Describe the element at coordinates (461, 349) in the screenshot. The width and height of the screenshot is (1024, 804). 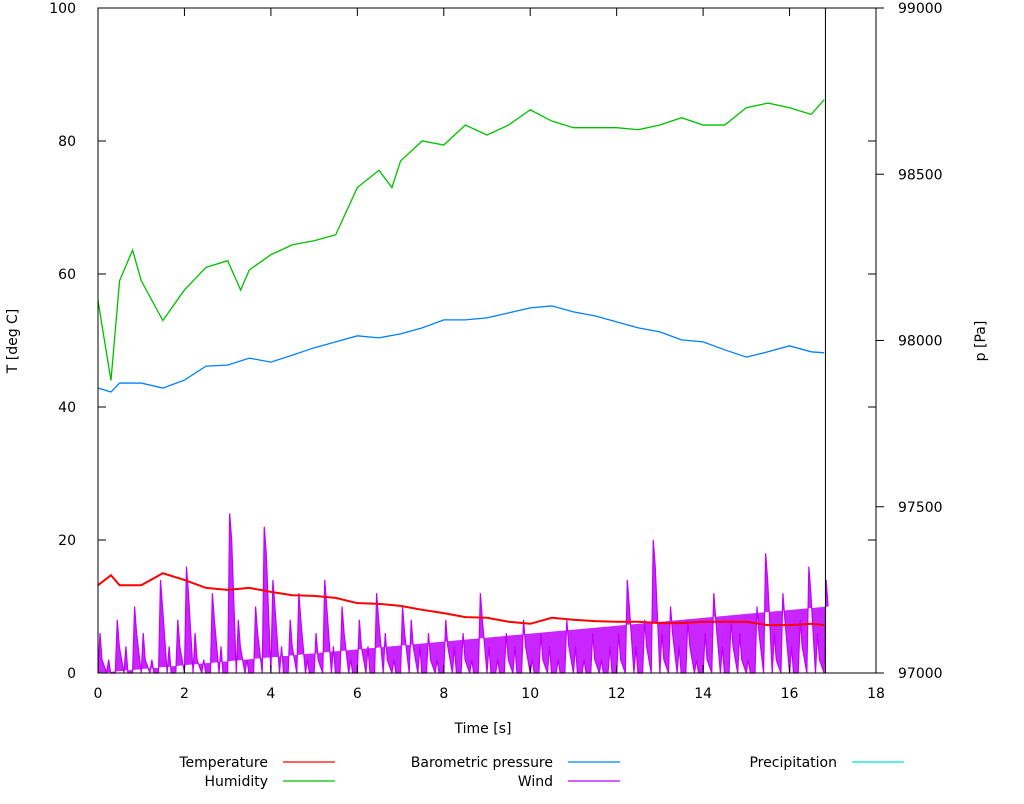
I see `series-line-barometric-pressure` at that location.